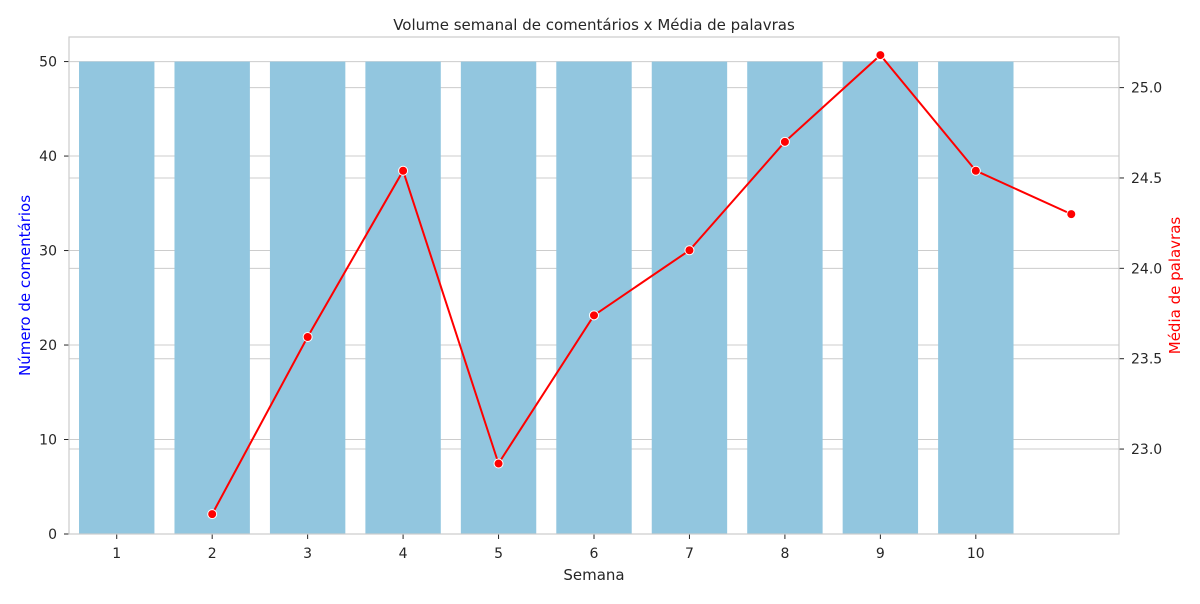  Describe the element at coordinates (593, 575) in the screenshot. I see `x-axis-label: Semana` at that location.